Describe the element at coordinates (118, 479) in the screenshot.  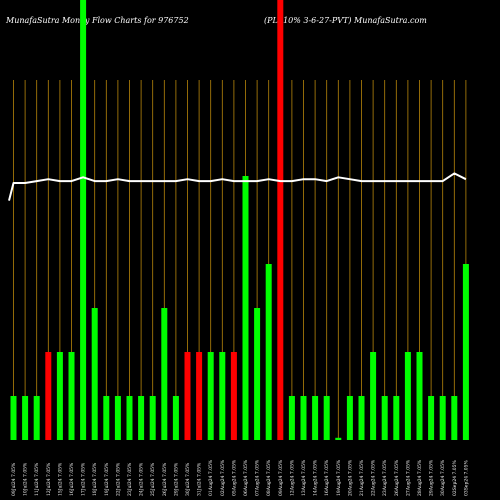
I see `x-tick-label: 22Jul24 7.05%` at that location.